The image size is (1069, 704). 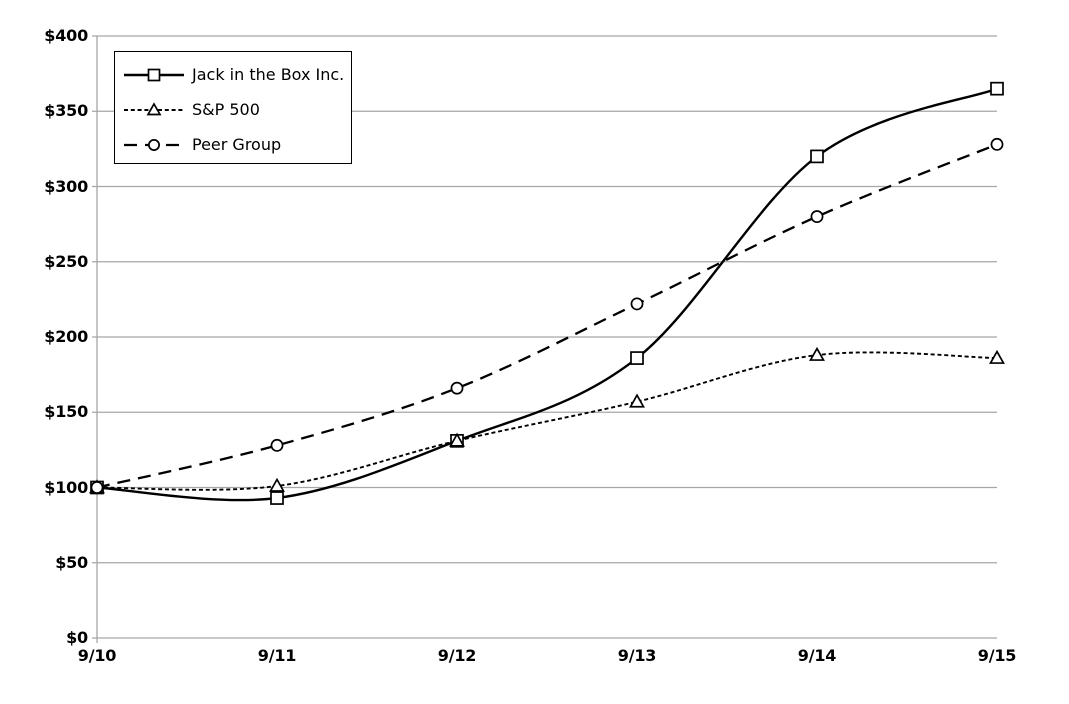 I want to click on legend-label: Peer Group, so click(x=237, y=144).